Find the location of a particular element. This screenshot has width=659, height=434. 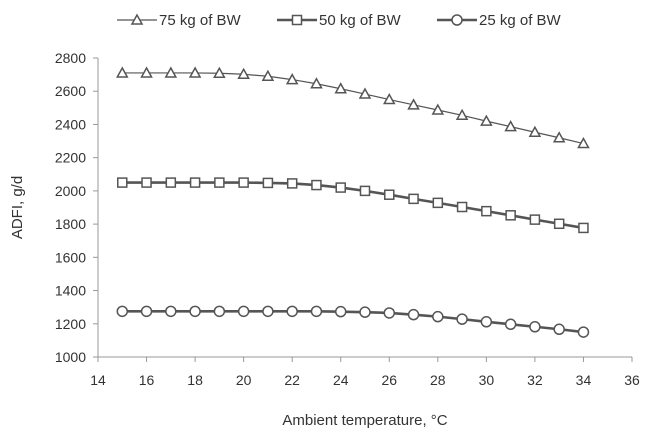

y-tick-label: 2600 is located at coordinates (70, 91).